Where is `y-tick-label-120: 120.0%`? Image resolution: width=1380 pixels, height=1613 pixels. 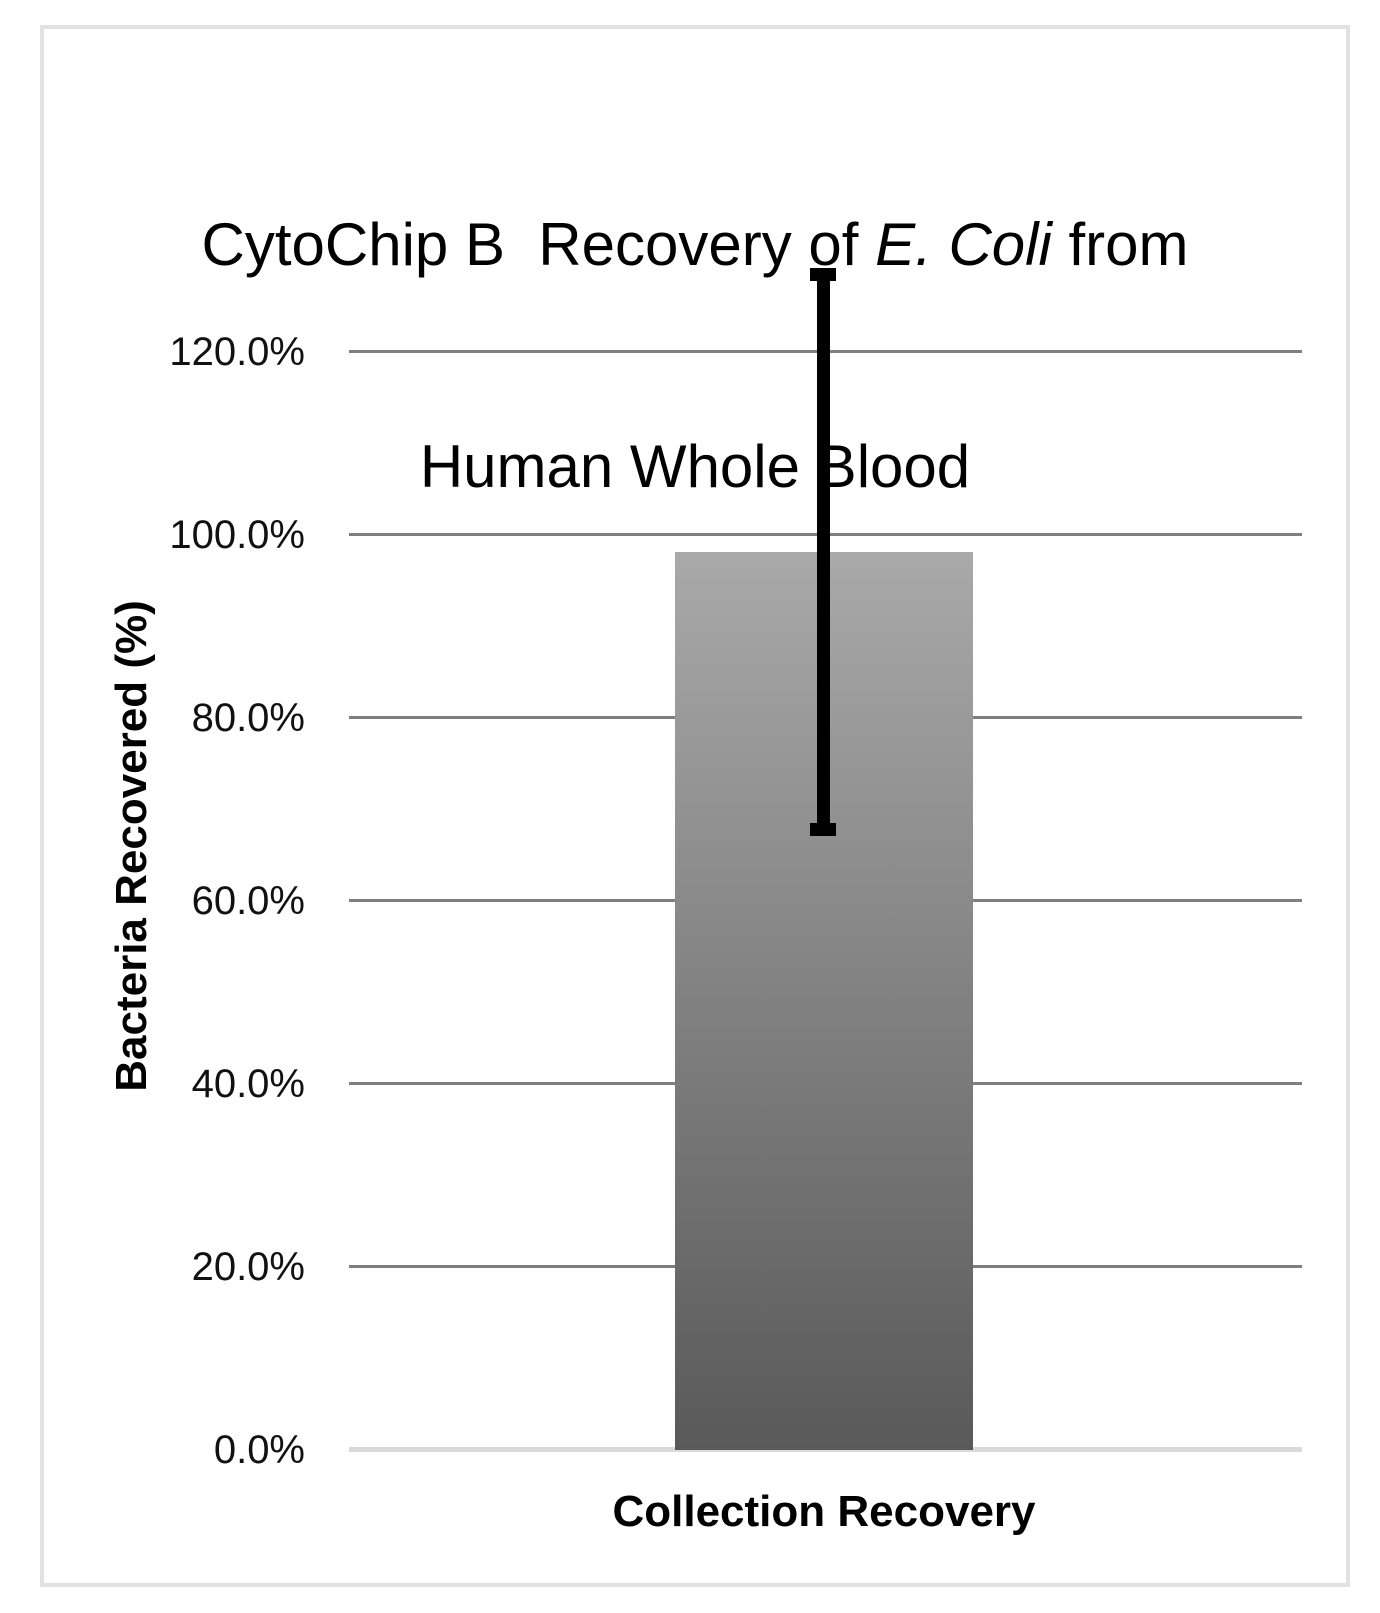 y-tick-label-120: 120.0% is located at coordinates (237, 351).